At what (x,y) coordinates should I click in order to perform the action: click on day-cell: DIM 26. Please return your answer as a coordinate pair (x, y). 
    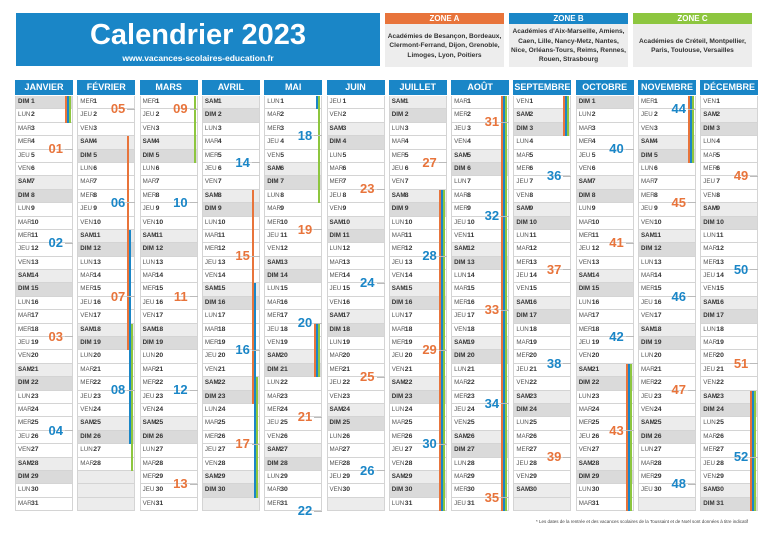
    Looking at the image, I should click on (667, 437).